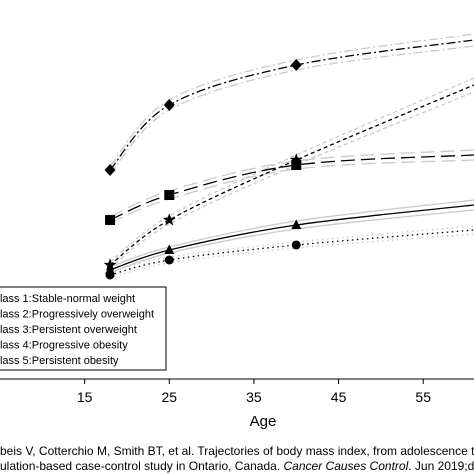 The width and height of the screenshot is (474, 474). Describe the element at coordinates (169, 397) in the screenshot. I see `x-tick-label-25: 25` at that location.